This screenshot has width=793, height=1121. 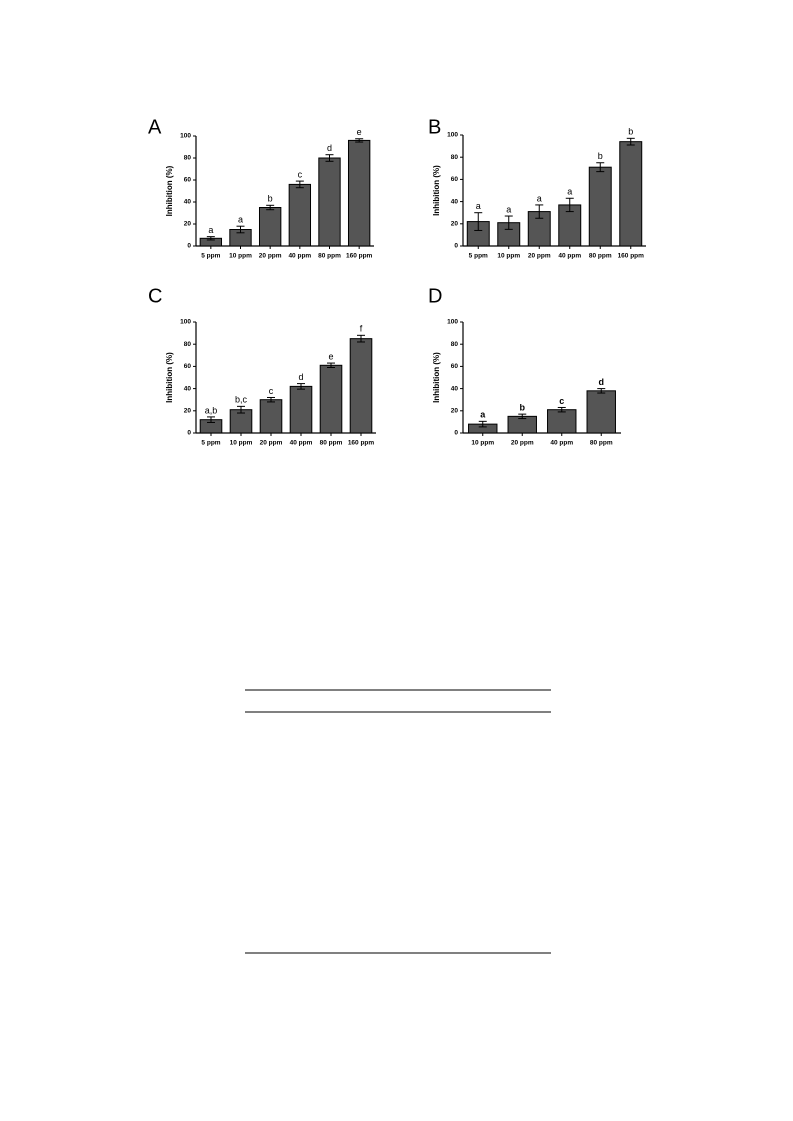 What do you see at coordinates (434, 127) in the screenshot?
I see `panel-label: B` at bounding box center [434, 127].